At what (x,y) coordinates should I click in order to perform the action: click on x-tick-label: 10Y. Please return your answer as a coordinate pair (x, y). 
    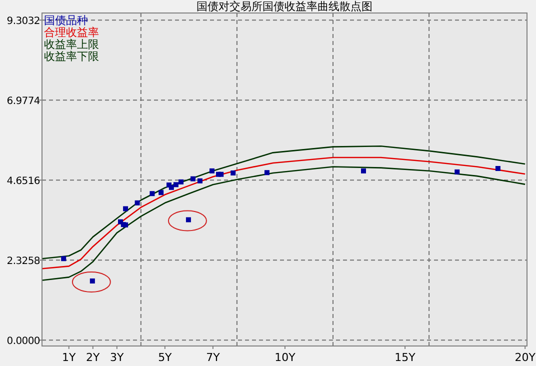
    Looking at the image, I should click on (285, 357).